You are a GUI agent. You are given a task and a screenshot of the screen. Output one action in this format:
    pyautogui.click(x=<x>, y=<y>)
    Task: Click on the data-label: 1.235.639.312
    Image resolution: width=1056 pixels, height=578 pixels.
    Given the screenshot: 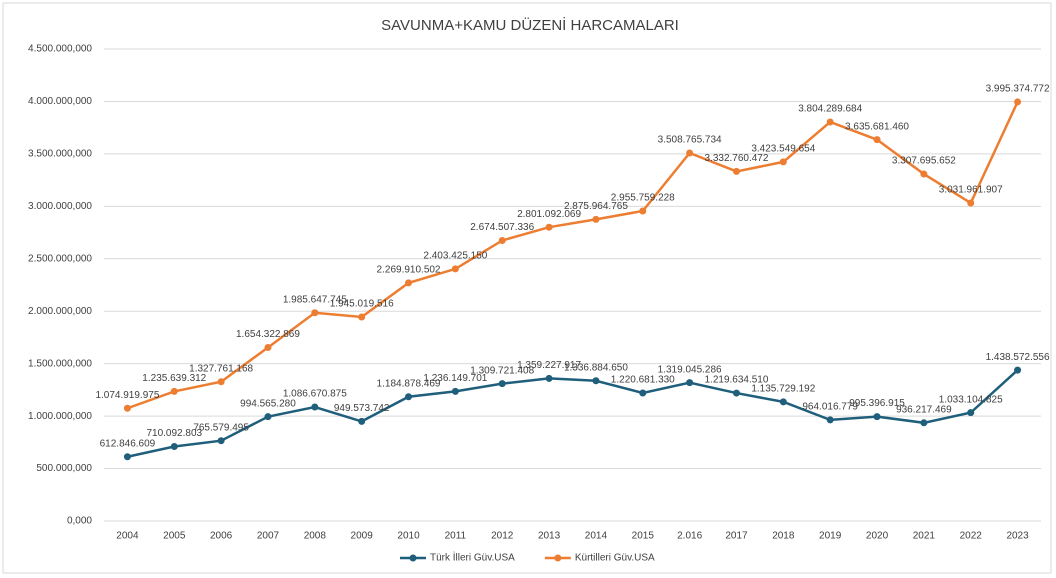 What is the action you would take?
    pyautogui.click(x=174, y=378)
    